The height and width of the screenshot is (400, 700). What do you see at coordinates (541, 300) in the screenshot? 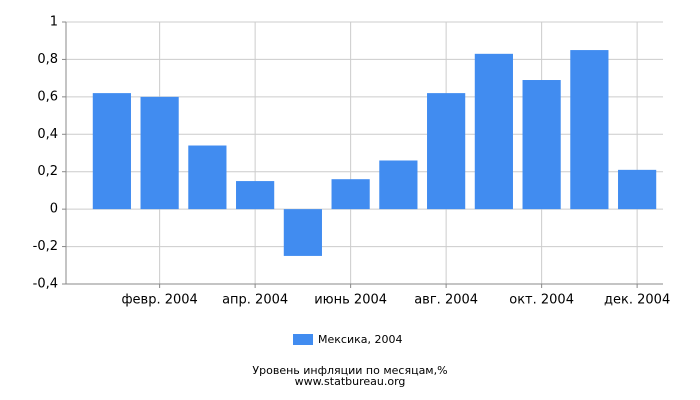
I see `x-tick-label: окт. 2004` at bounding box center [541, 300].